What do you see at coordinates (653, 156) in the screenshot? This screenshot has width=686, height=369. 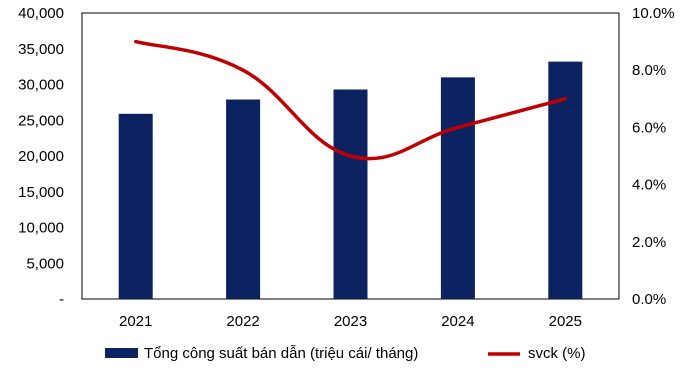 I see `right-axis-labels: 0.0% 2.0% 4.0% 6.0% 8.0% 10.0%` at bounding box center [653, 156].